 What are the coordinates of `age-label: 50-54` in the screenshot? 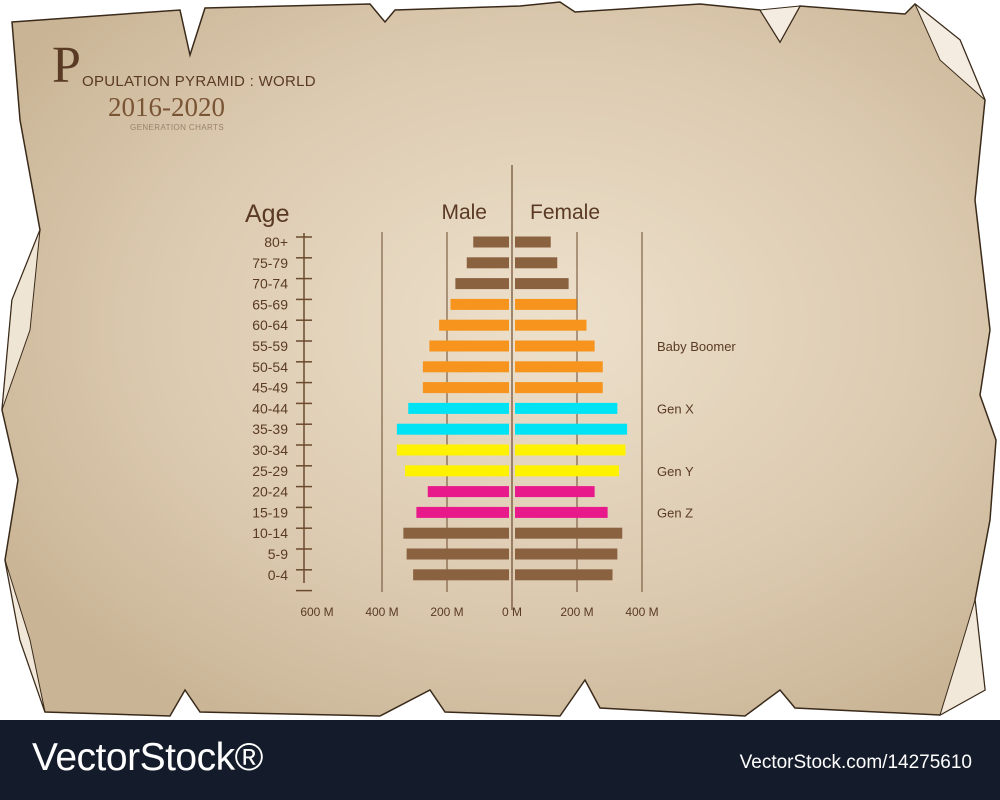 It's located at (270, 367).